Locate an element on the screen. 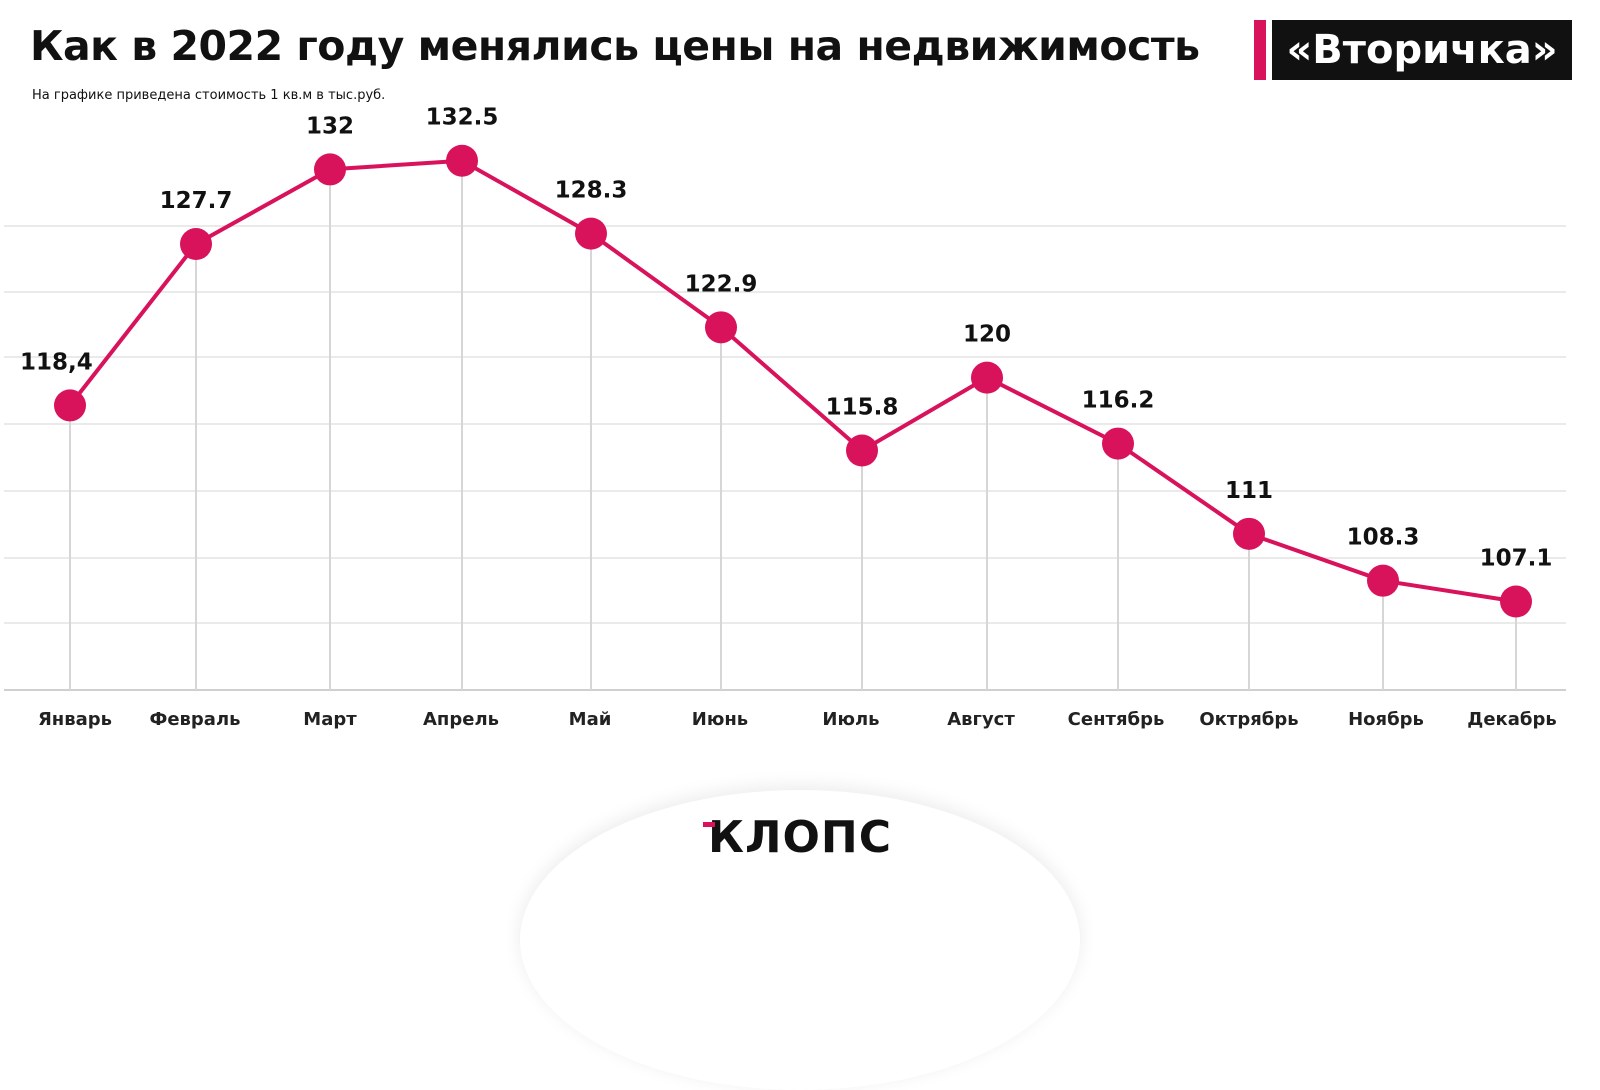 This screenshot has width=1600, height=1090. month-label: Сентябрь is located at coordinates (1116, 719).